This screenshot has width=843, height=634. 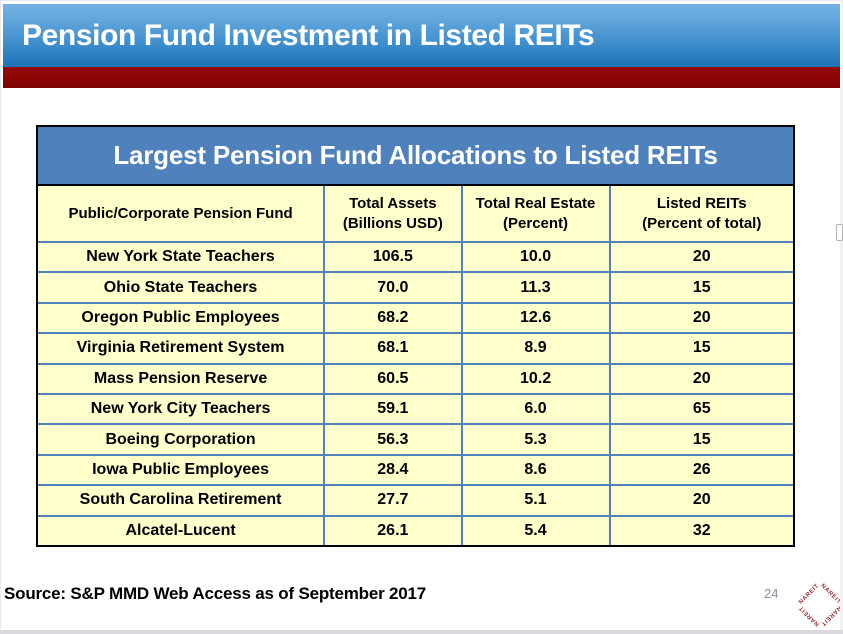 I want to click on real-estate-cell: 8.9, so click(x=535, y=348).